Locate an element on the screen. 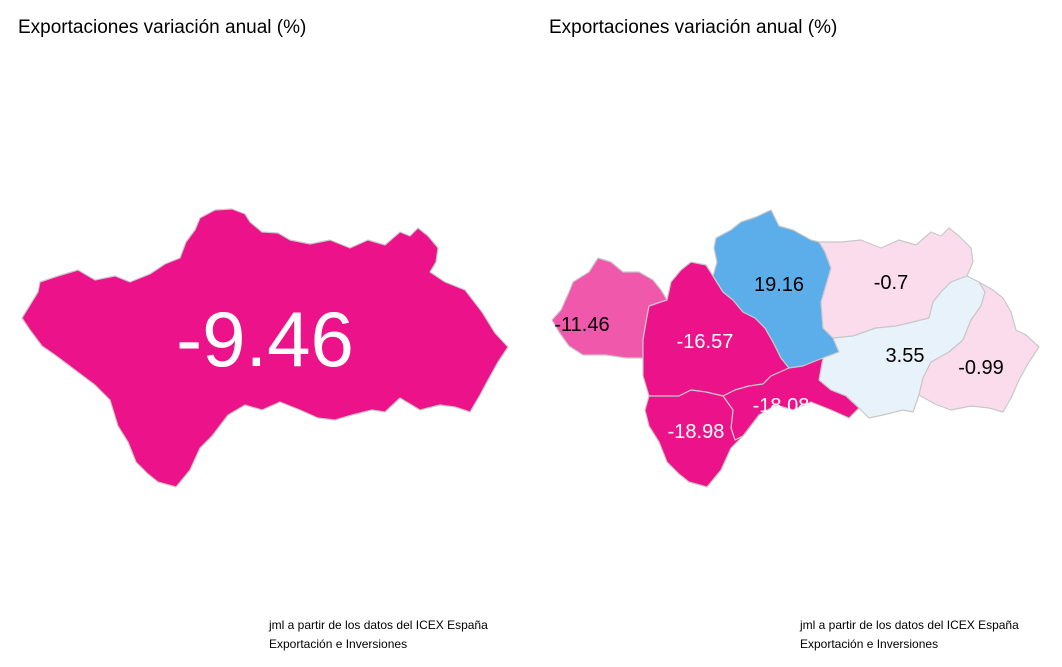  province-almeria is located at coordinates (979, 347).